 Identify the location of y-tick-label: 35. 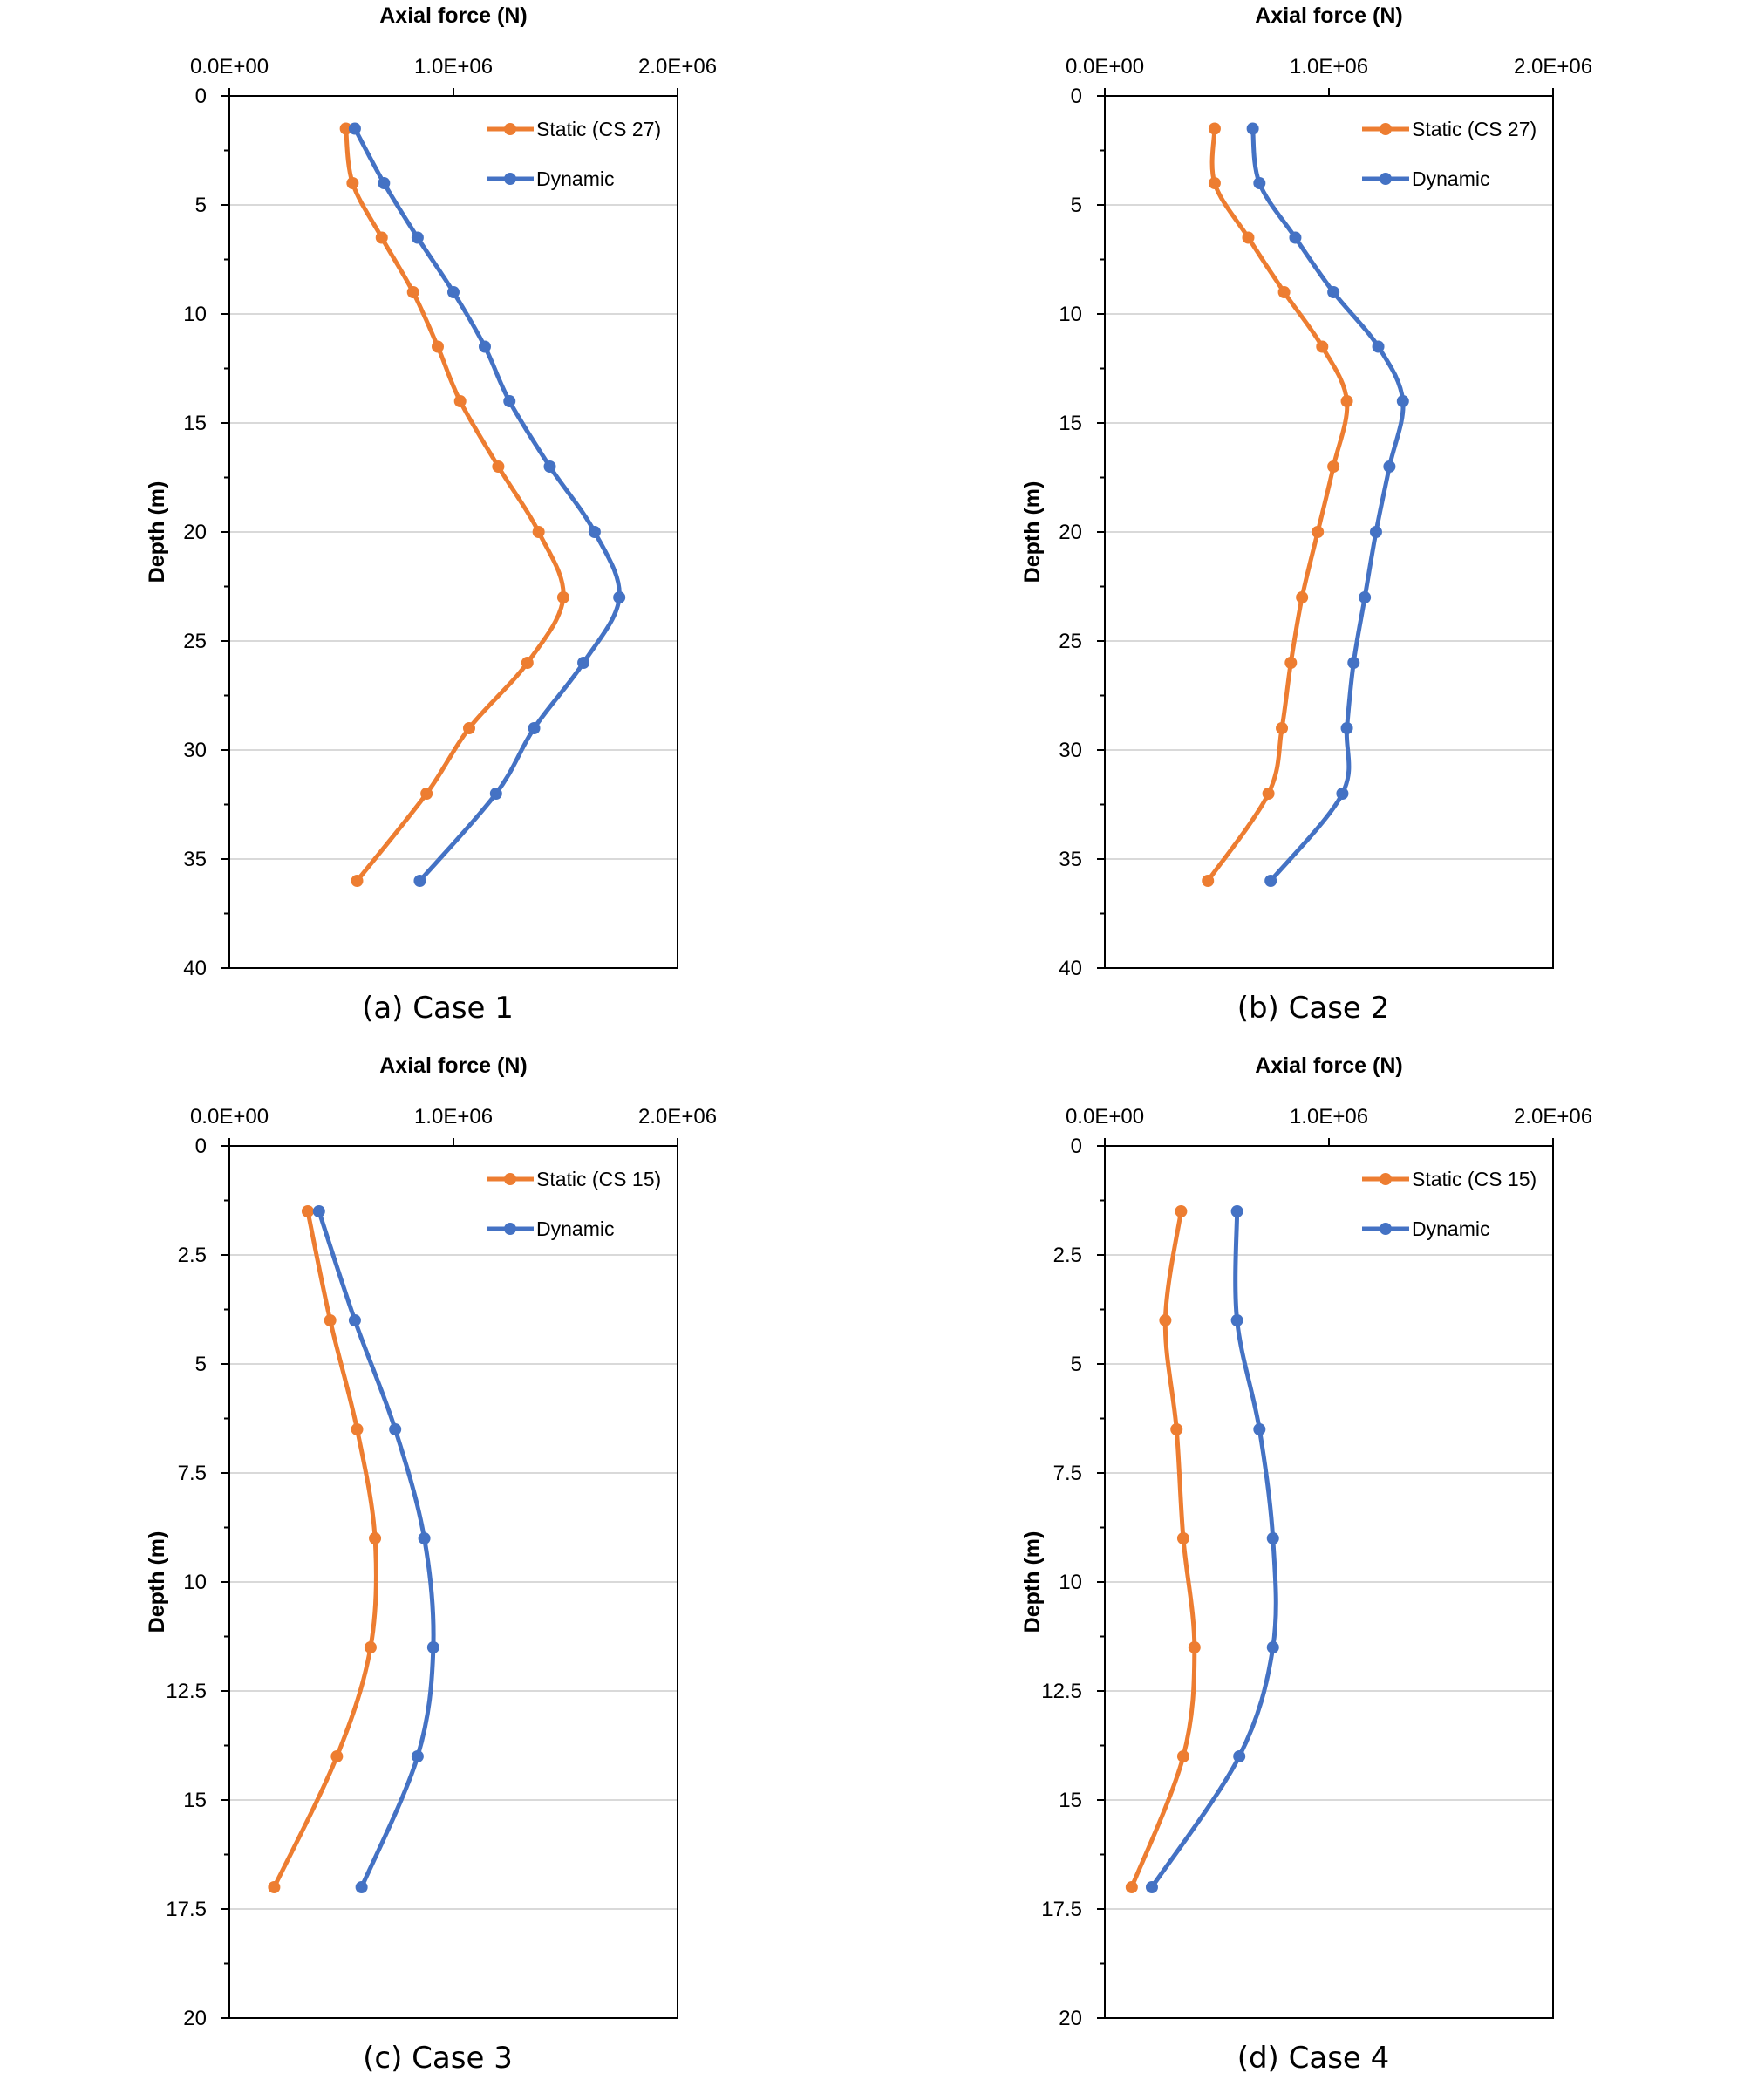
(1070, 859).